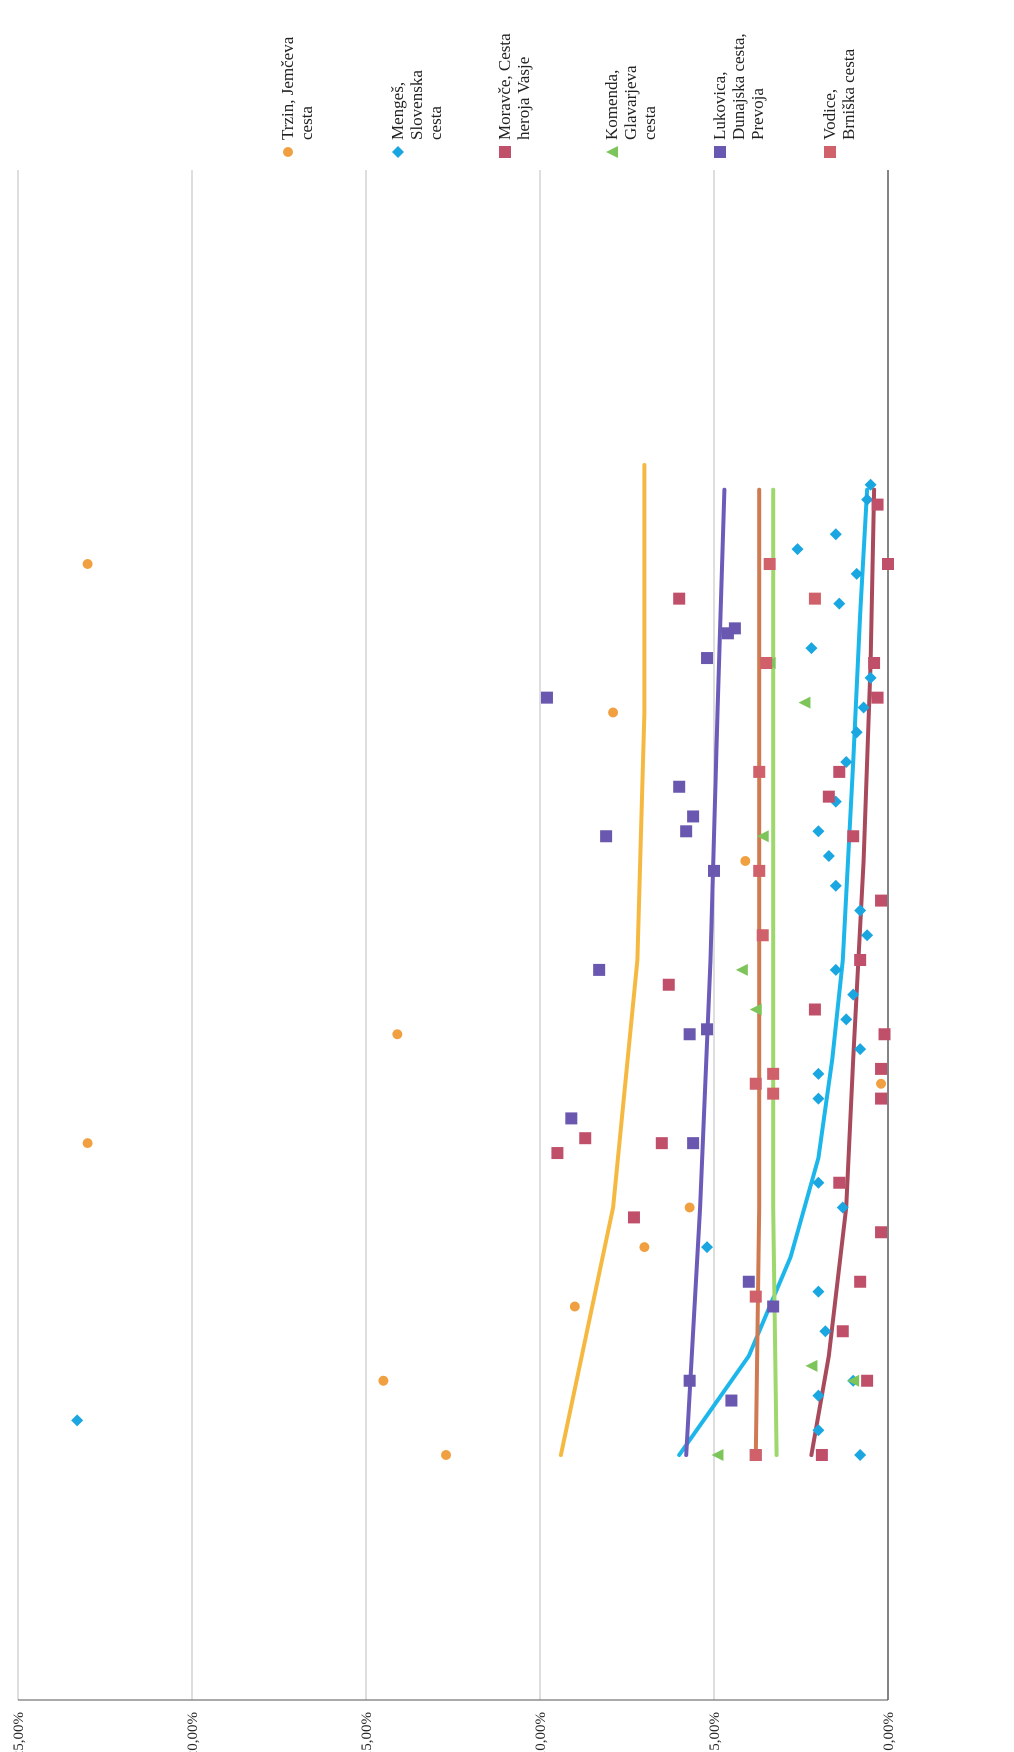 This screenshot has width=1014, height=1752. What do you see at coordinates (829, 114) in the screenshot?
I see `legend-label: Vodice,` at bounding box center [829, 114].